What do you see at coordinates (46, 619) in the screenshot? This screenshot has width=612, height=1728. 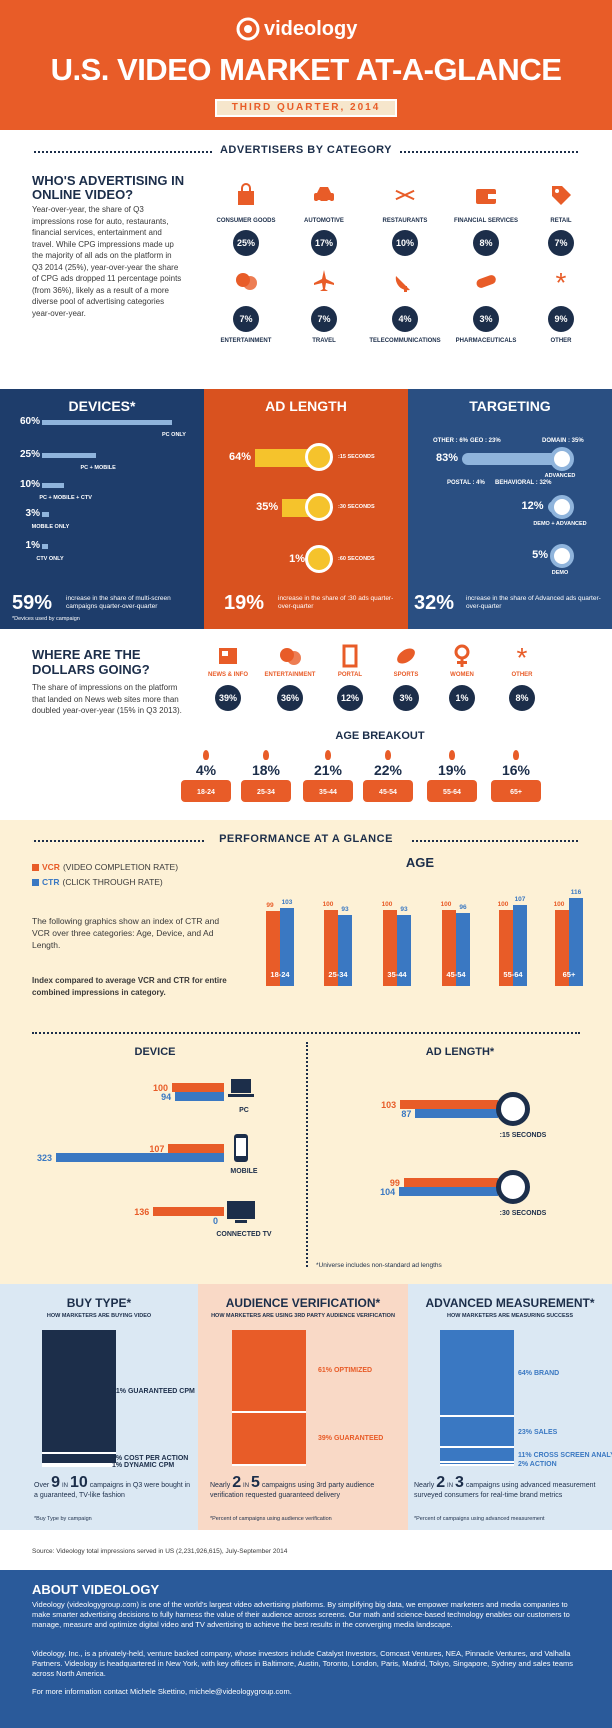 I see `devices-footnote: *Devices used by campaign` at bounding box center [46, 619].